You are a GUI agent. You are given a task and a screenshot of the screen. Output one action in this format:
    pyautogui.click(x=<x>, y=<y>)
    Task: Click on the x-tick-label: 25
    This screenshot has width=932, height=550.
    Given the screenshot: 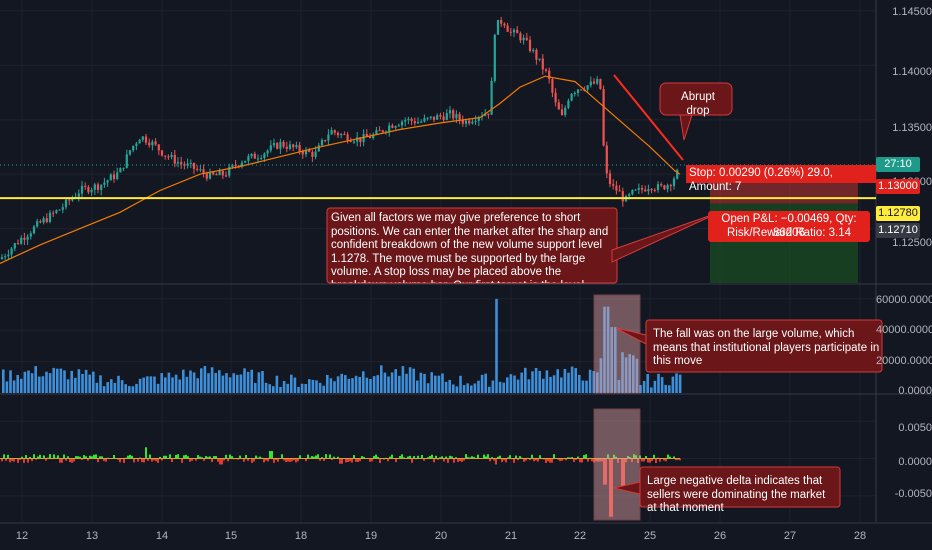 What is the action you would take?
    pyautogui.click(x=650, y=536)
    